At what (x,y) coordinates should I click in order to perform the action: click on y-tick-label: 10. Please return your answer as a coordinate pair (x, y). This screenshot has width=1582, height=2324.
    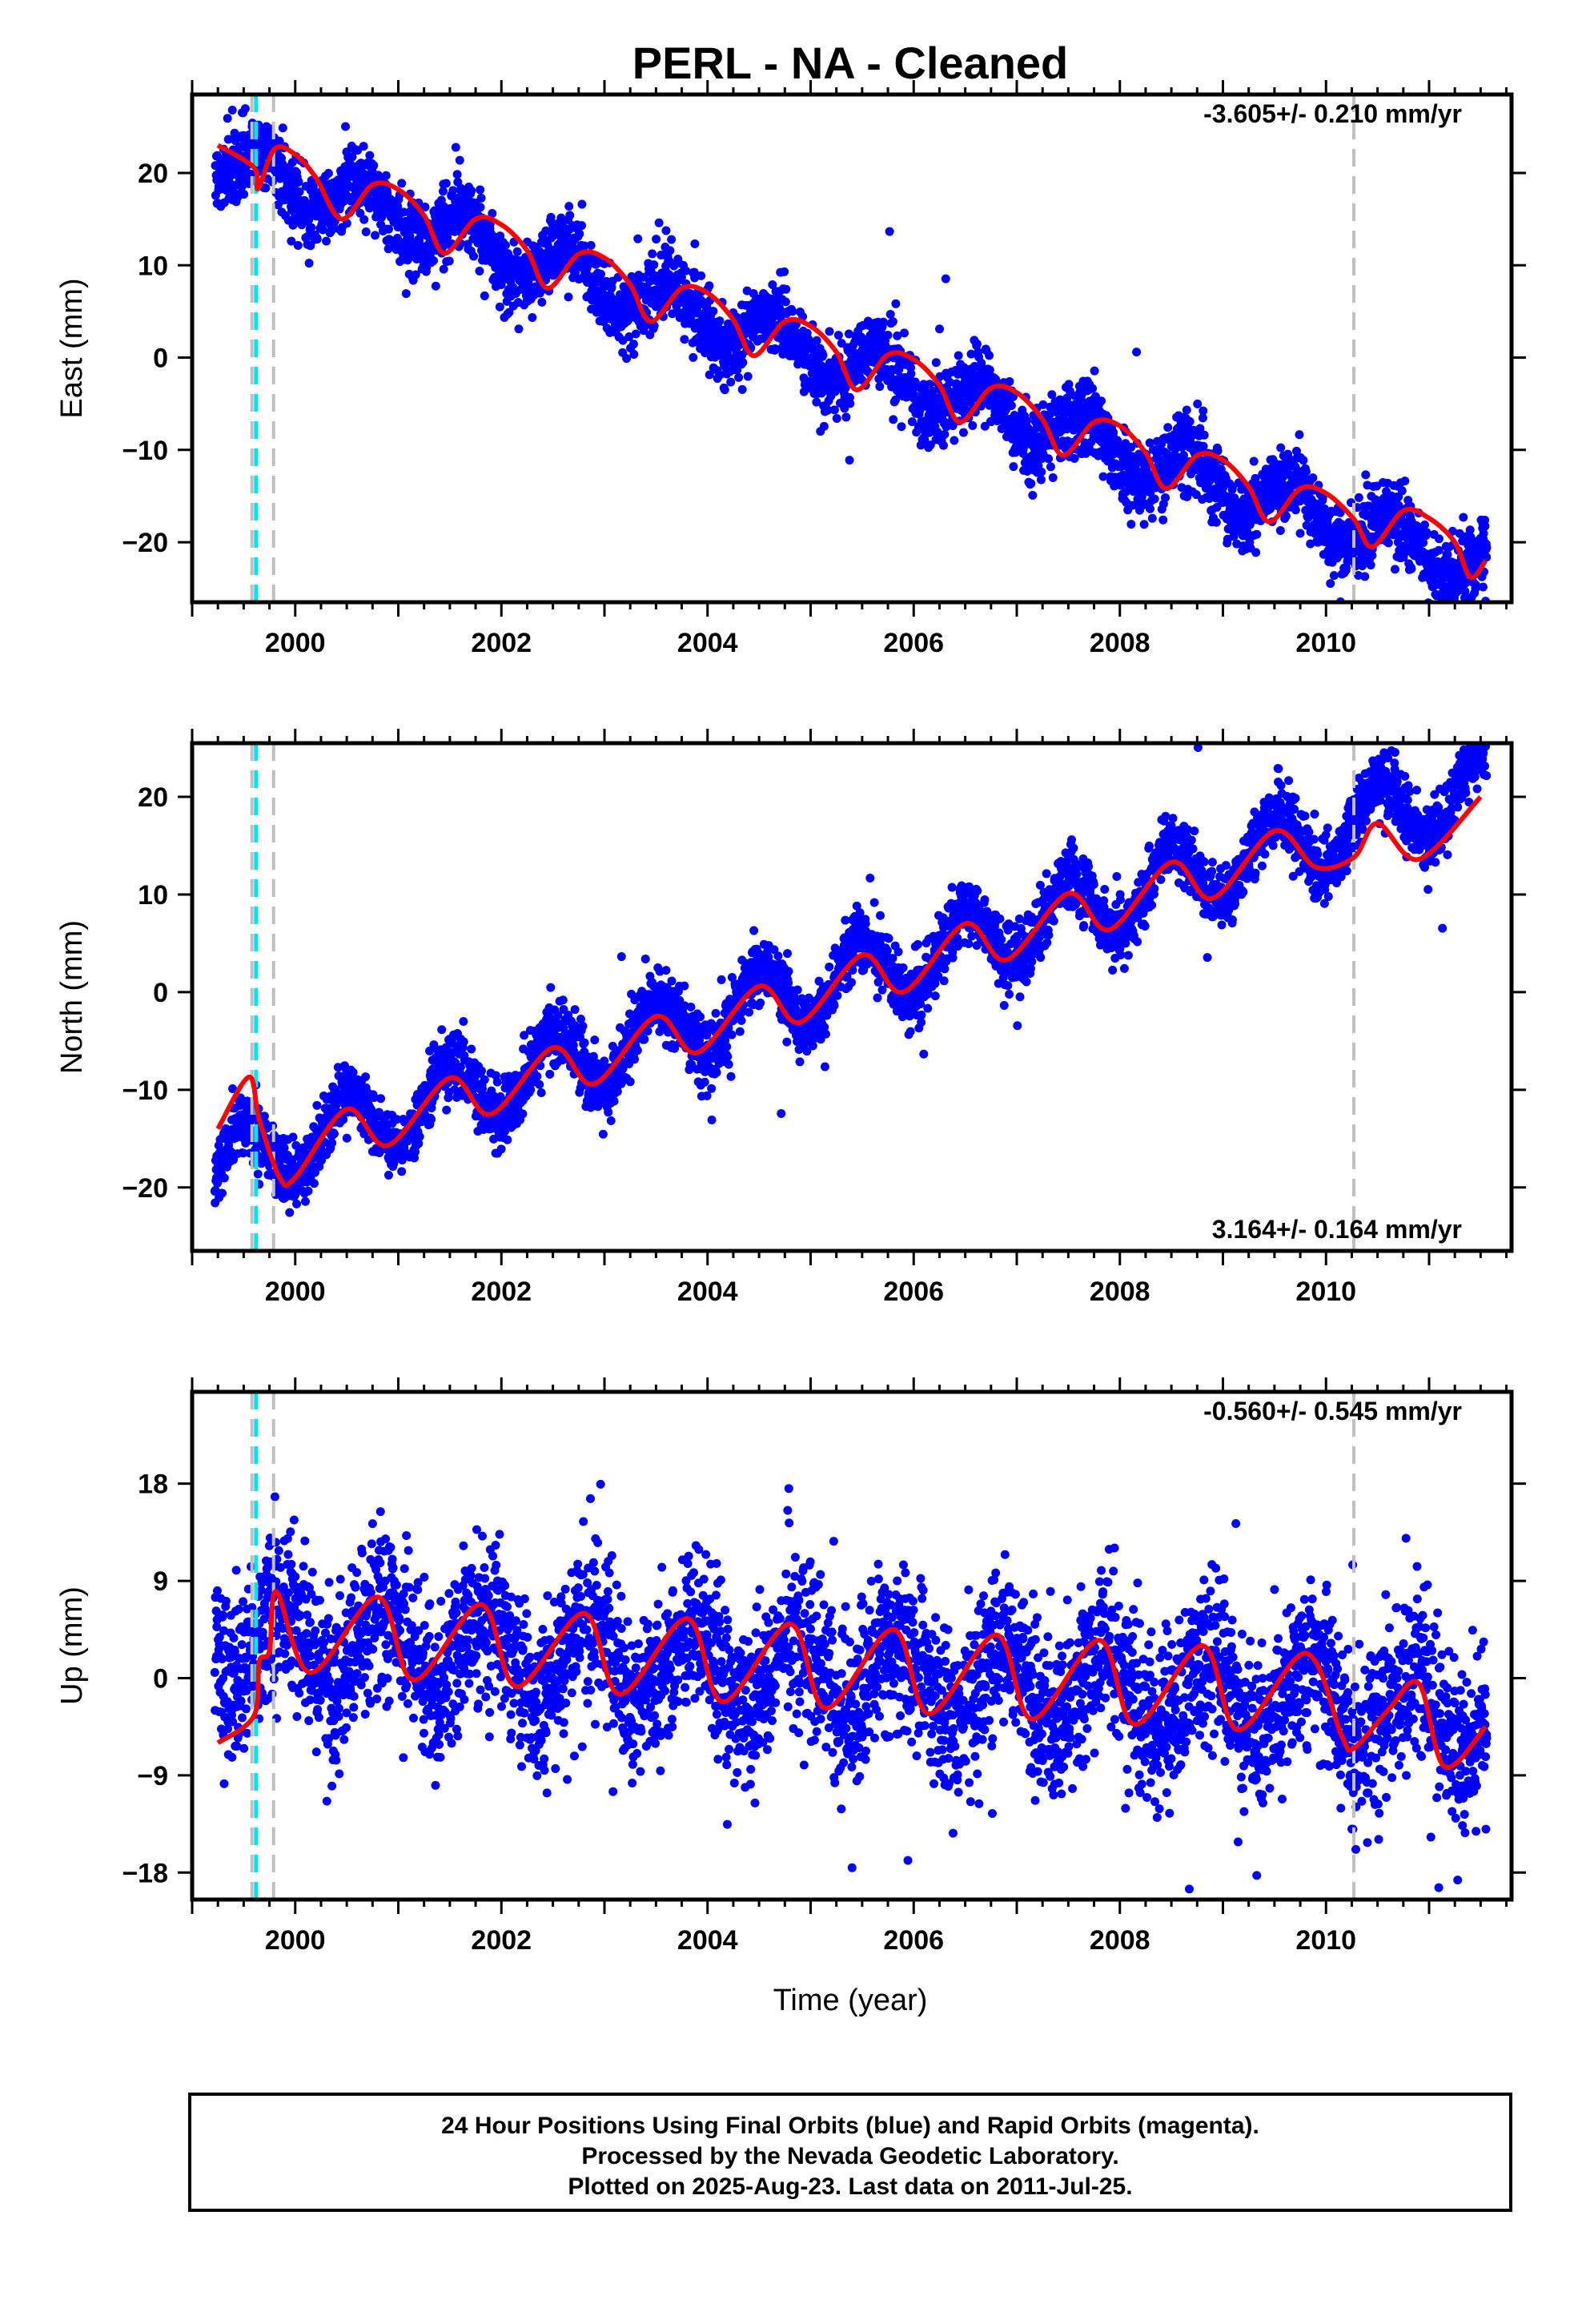
    Looking at the image, I should click on (153, 266).